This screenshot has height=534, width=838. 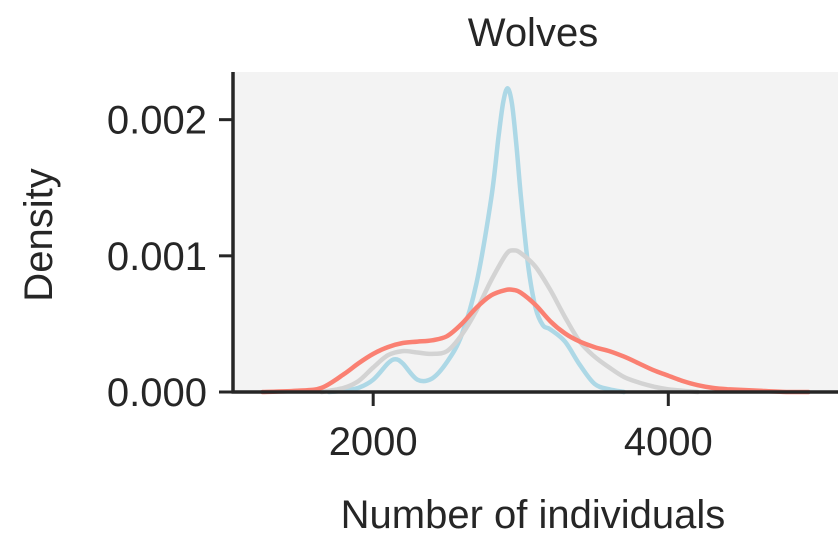 I want to click on x-tick-label: 2000, so click(x=373, y=442).